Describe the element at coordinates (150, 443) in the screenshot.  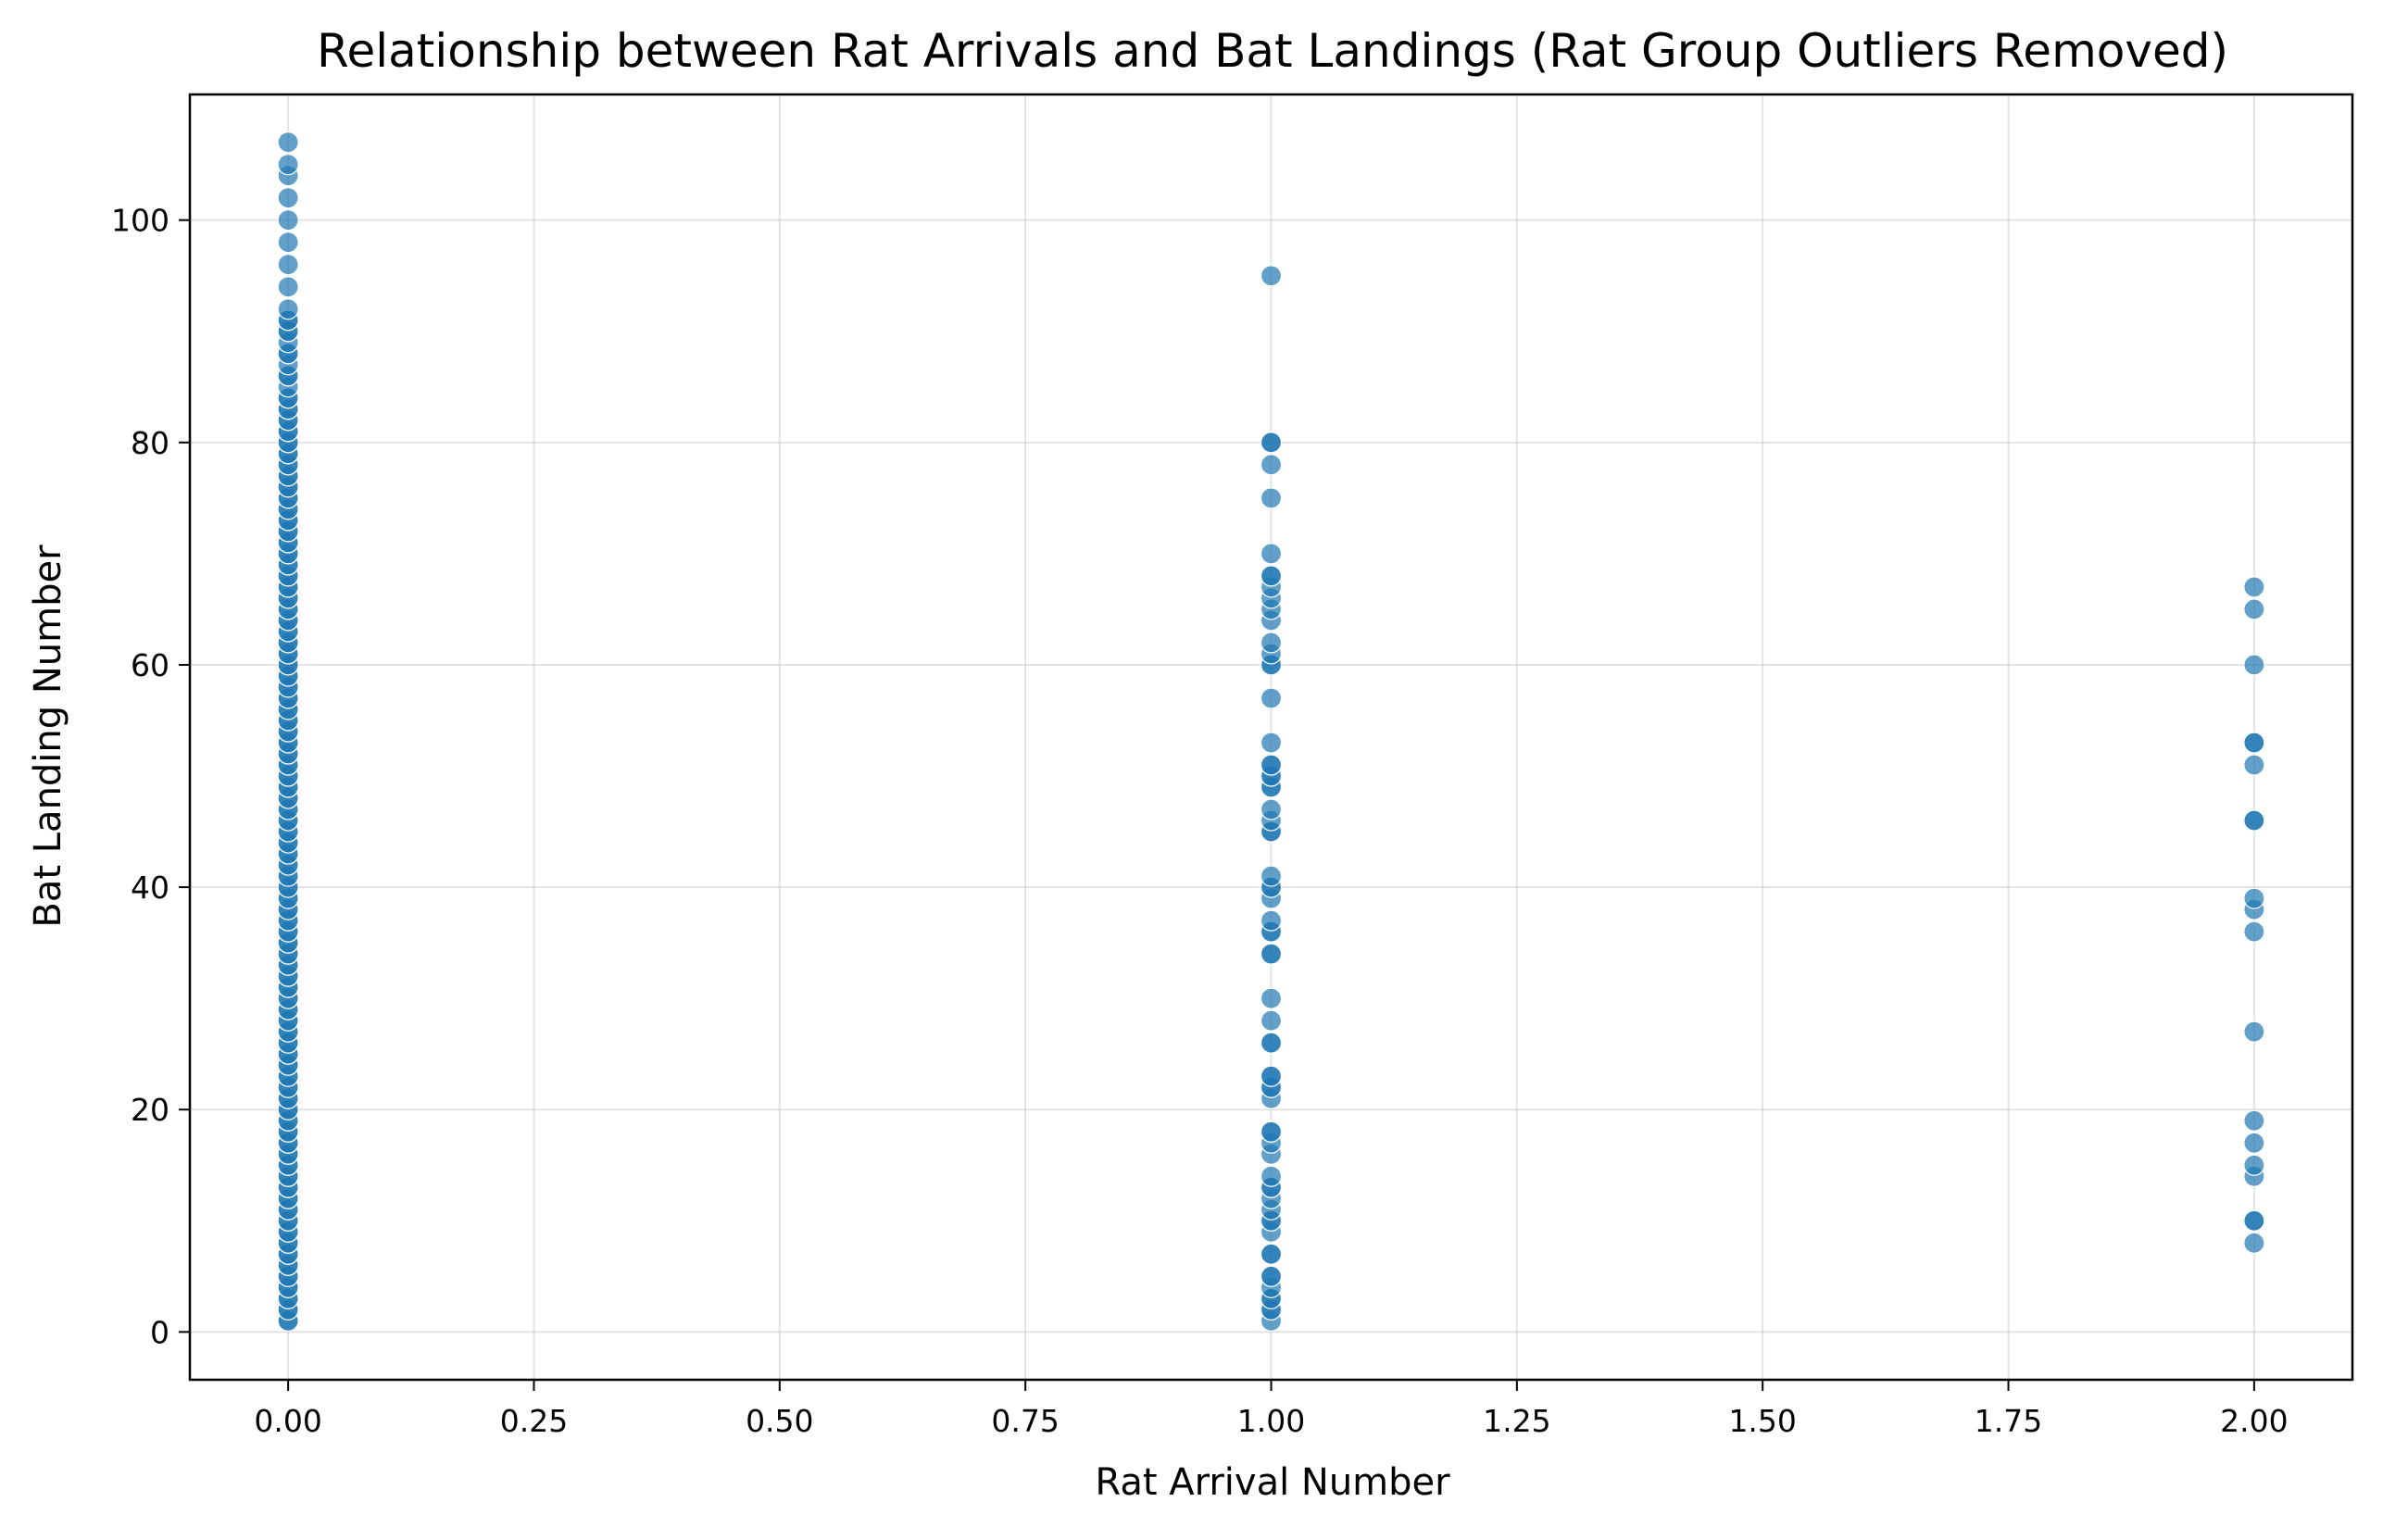
I see `y-tick-label: 80` at that location.